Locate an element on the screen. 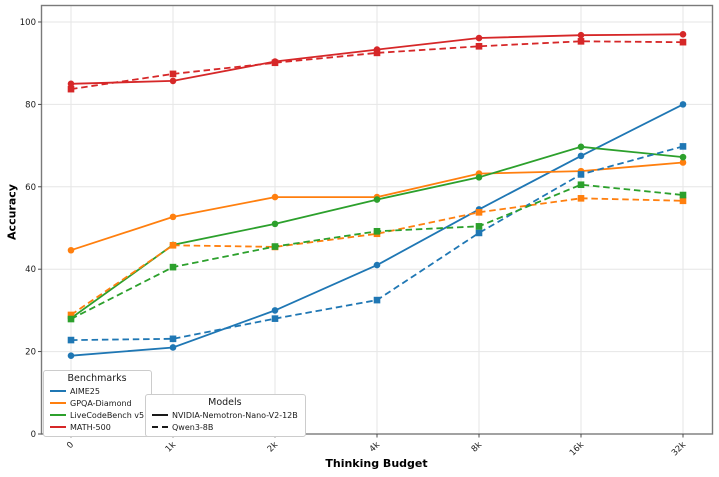 This screenshot has width=719, height=477. x-tick-label: 32k is located at coordinates (679, 449).